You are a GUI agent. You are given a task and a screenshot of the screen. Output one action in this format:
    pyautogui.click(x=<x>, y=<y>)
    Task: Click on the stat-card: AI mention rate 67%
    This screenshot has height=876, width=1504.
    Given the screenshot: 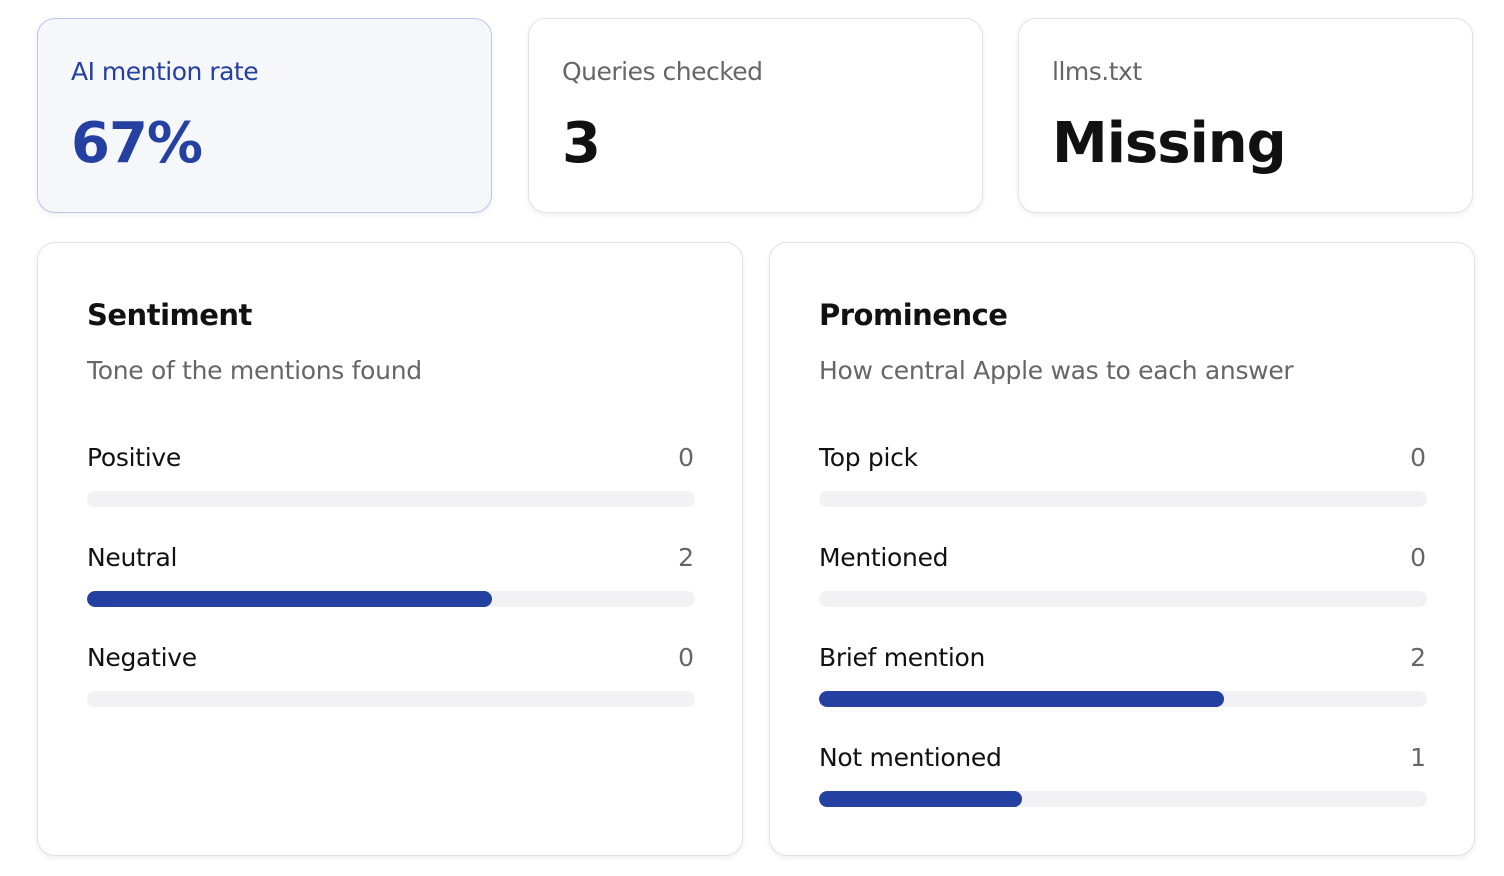 What is the action you would take?
    pyautogui.click(x=264, y=115)
    